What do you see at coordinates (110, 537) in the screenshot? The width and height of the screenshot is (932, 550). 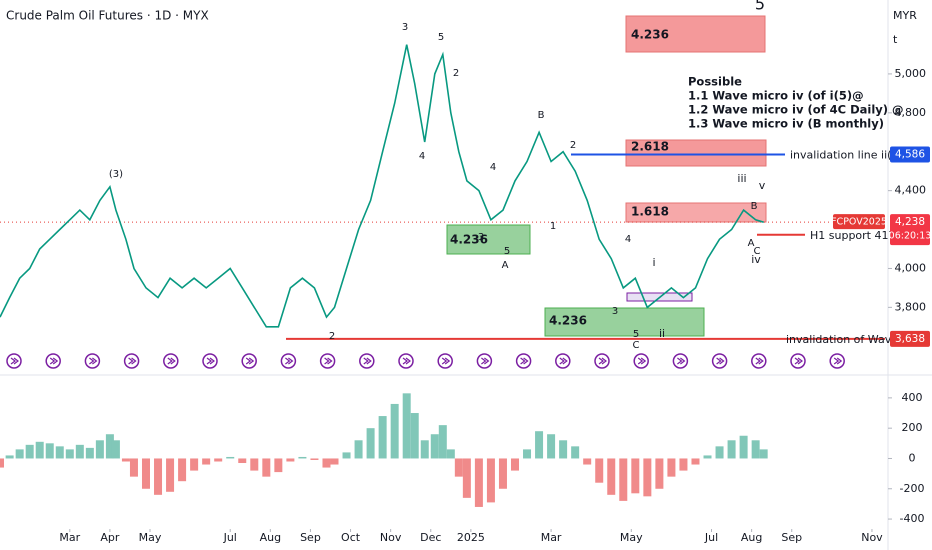 I see `x-tick-label: Apr` at bounding box center [110, 537].